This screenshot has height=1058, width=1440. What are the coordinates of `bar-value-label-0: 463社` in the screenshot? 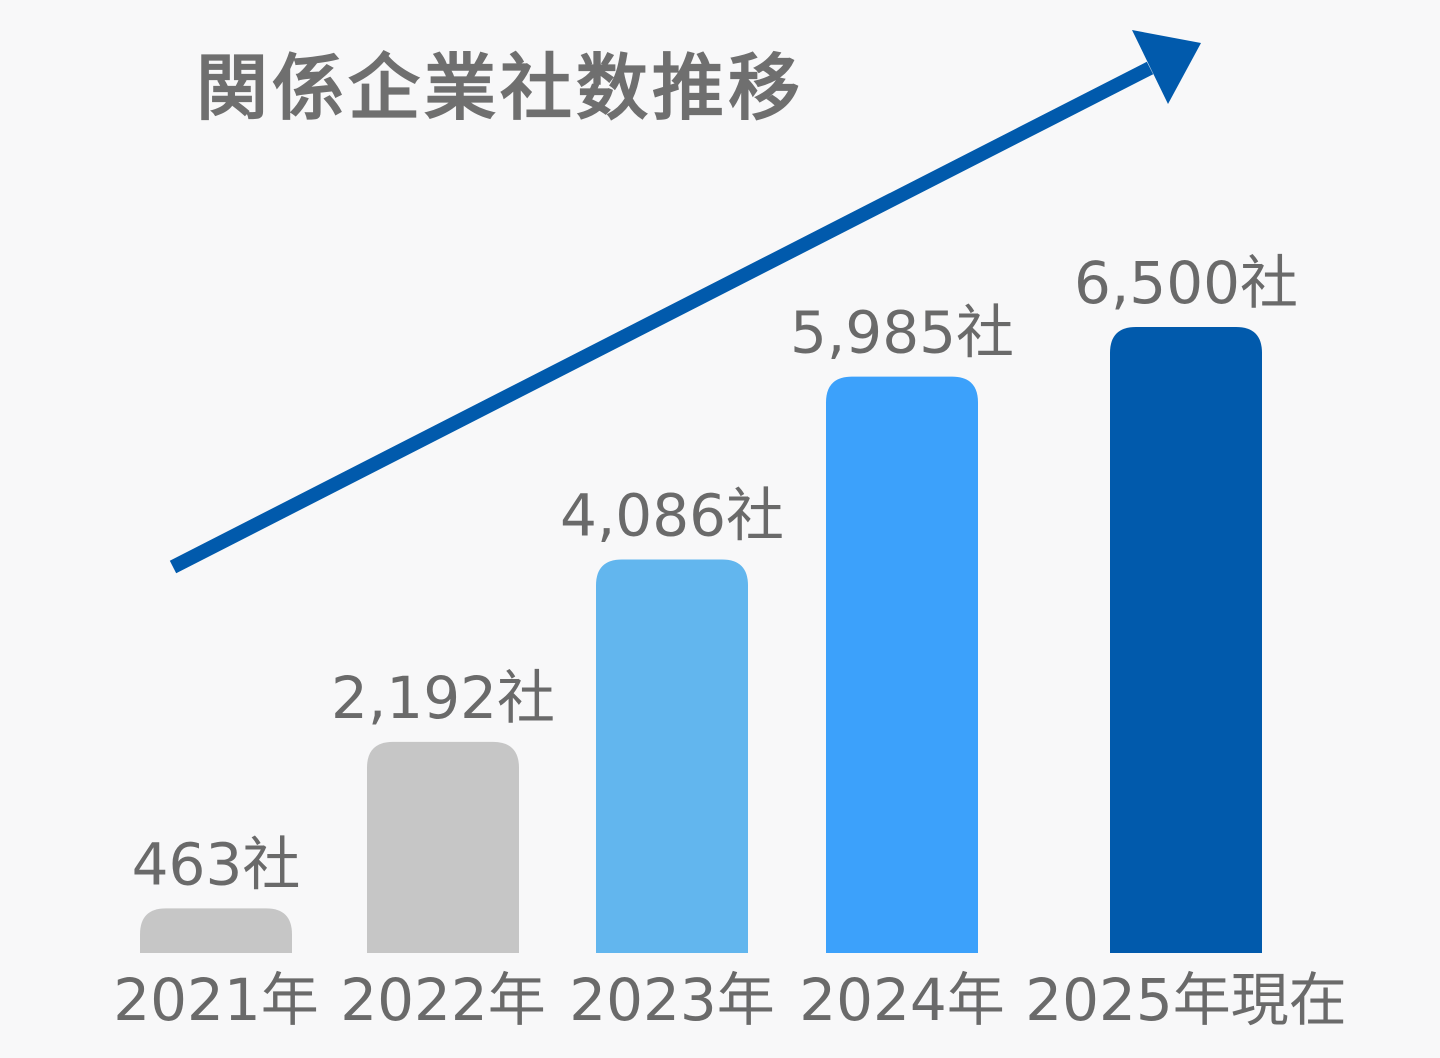 It's located at (216, 864).